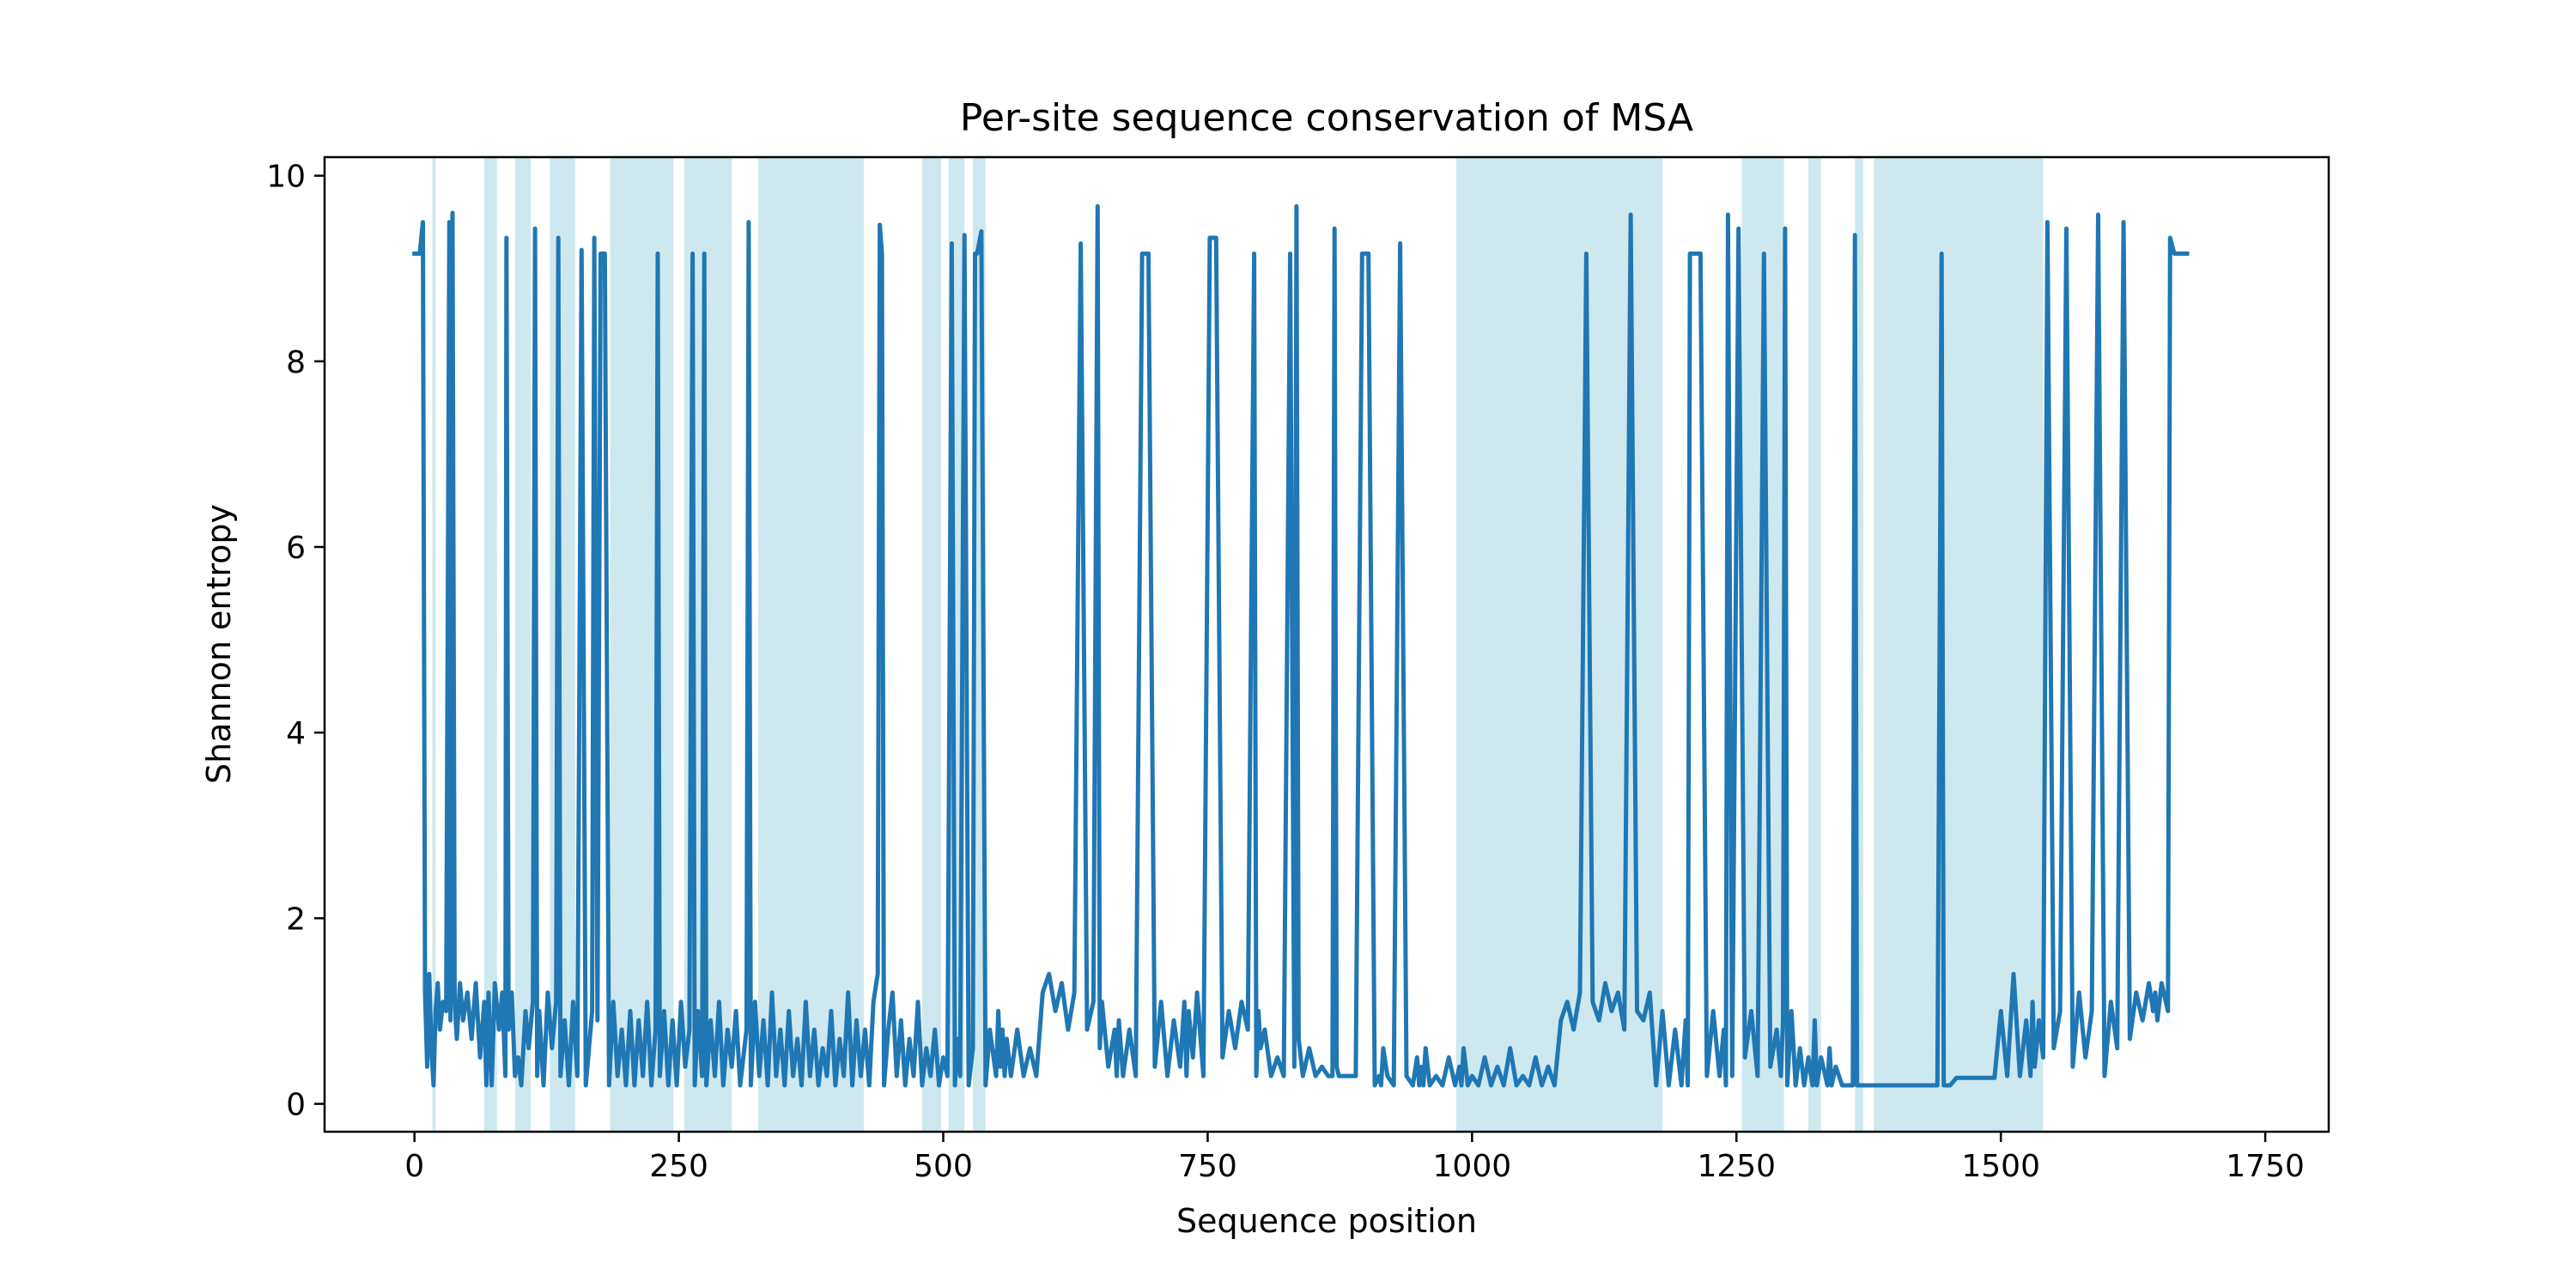  What do you see at coordinates (1327, 118) in the screenshot?
I see `chart-title: Per-site sequence conservation of MSA` at bounding box center [1327, 118].